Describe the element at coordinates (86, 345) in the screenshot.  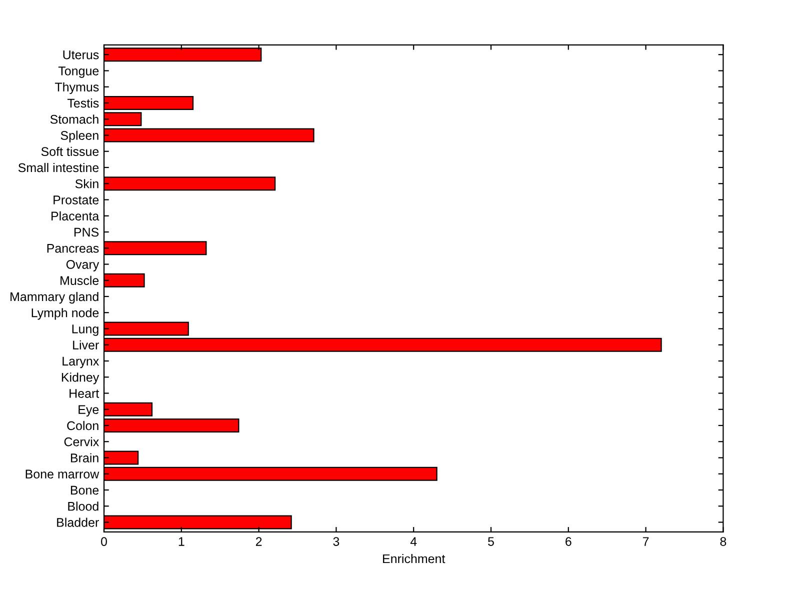
I see `y-tick-label: Liver` at that location.